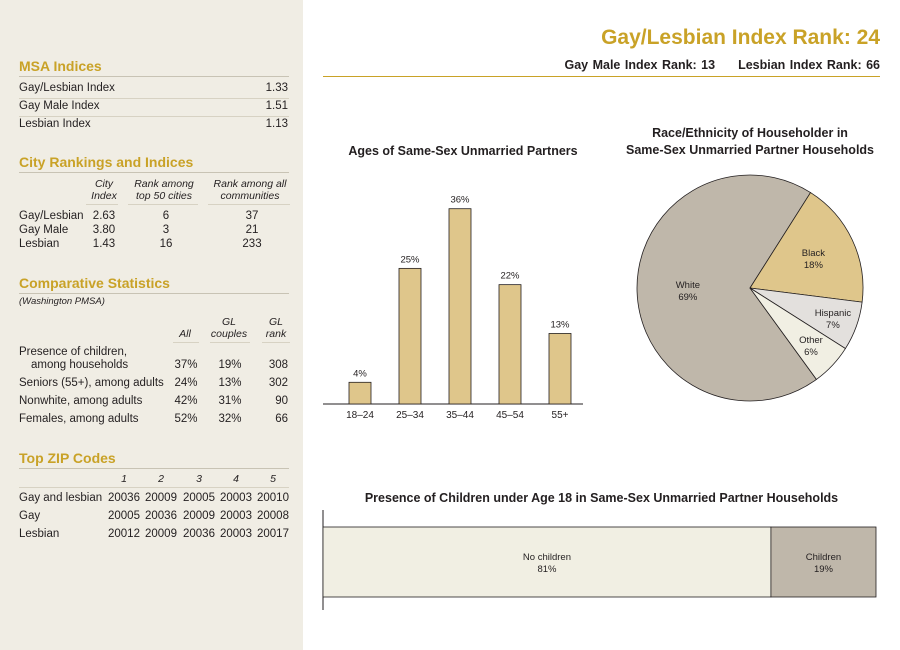 The width and height of the screenshot is (900, 650). I want to click on city-header: Rank among top 50 cities, so click(164, 190).